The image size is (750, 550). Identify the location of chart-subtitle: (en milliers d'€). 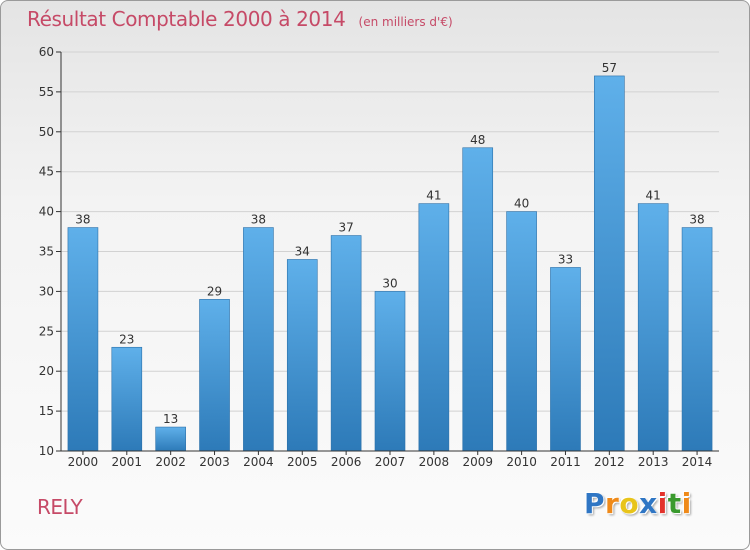
(405, 22).